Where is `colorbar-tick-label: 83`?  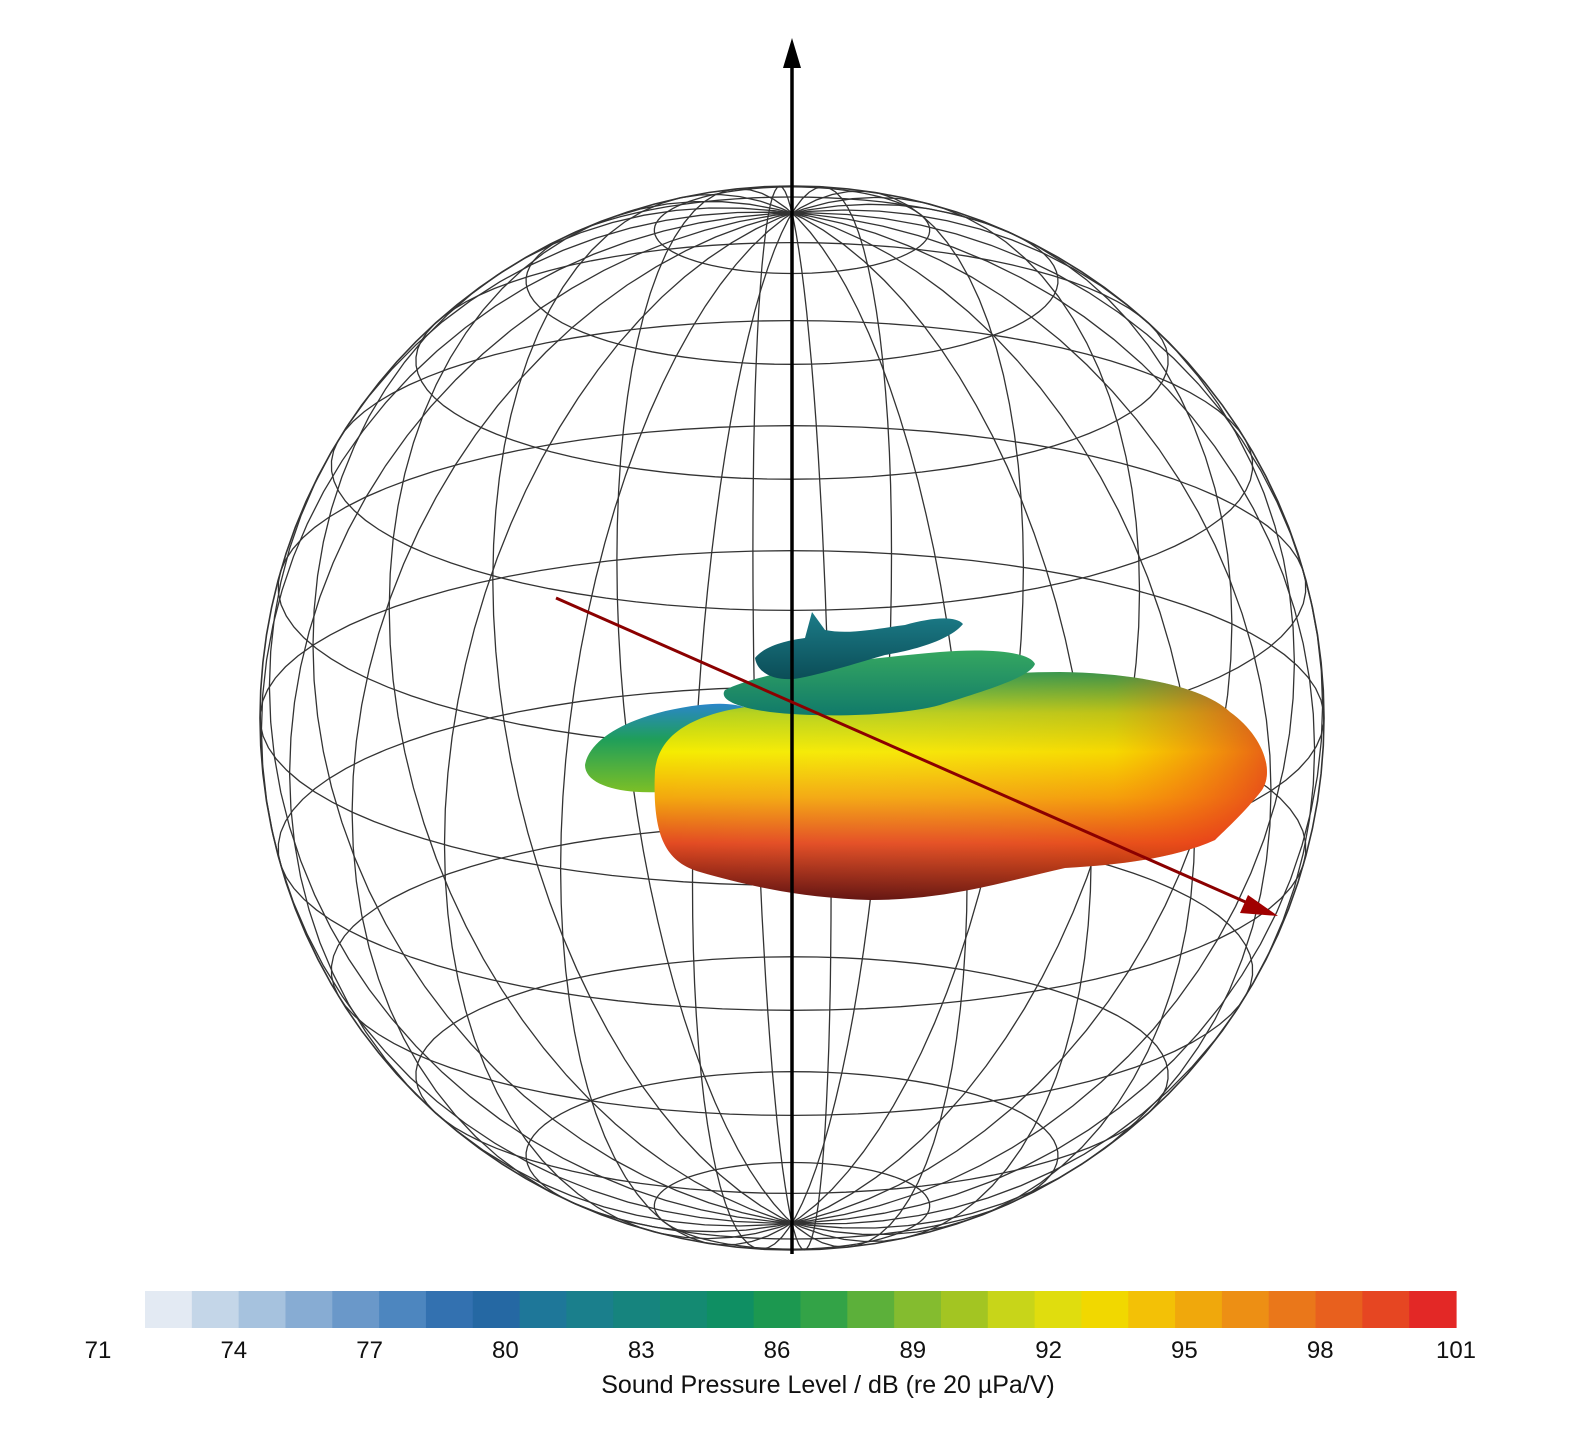 colorbar-tick-label: 83 is located at coordinates (641, 1350).